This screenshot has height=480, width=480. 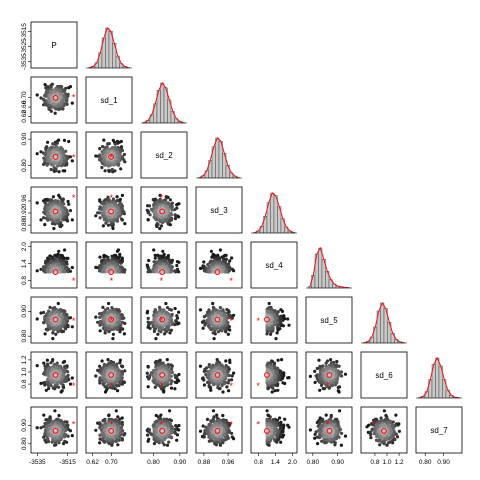 I want to click on variable-label-sd_3: sd_3, so click(x=219, y=210).